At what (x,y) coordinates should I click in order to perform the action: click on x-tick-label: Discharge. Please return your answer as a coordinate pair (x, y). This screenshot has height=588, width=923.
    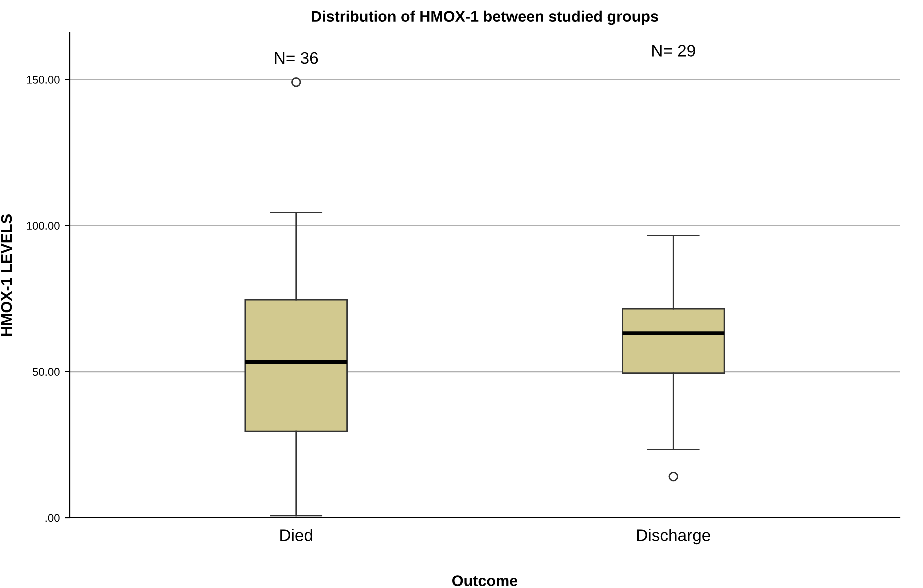
    Looking at the image, I should click on (673, 537).